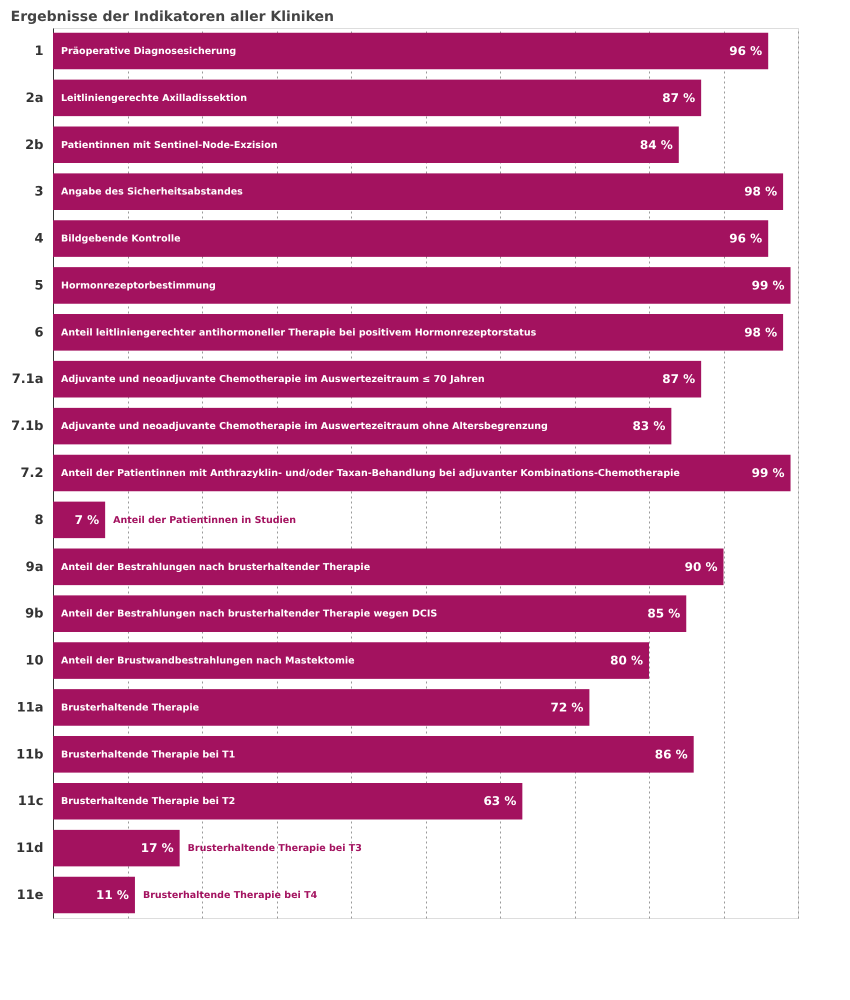 This screenshot has height=1000, width=850. What do you see at coordinates (273, 380) in the screenshot?
I see `annotation: Adjuvante und neoadjuvante Chemotherapie im Auswertezeitraum ≤ 70 Jahren` at bounding box center [273, 380].